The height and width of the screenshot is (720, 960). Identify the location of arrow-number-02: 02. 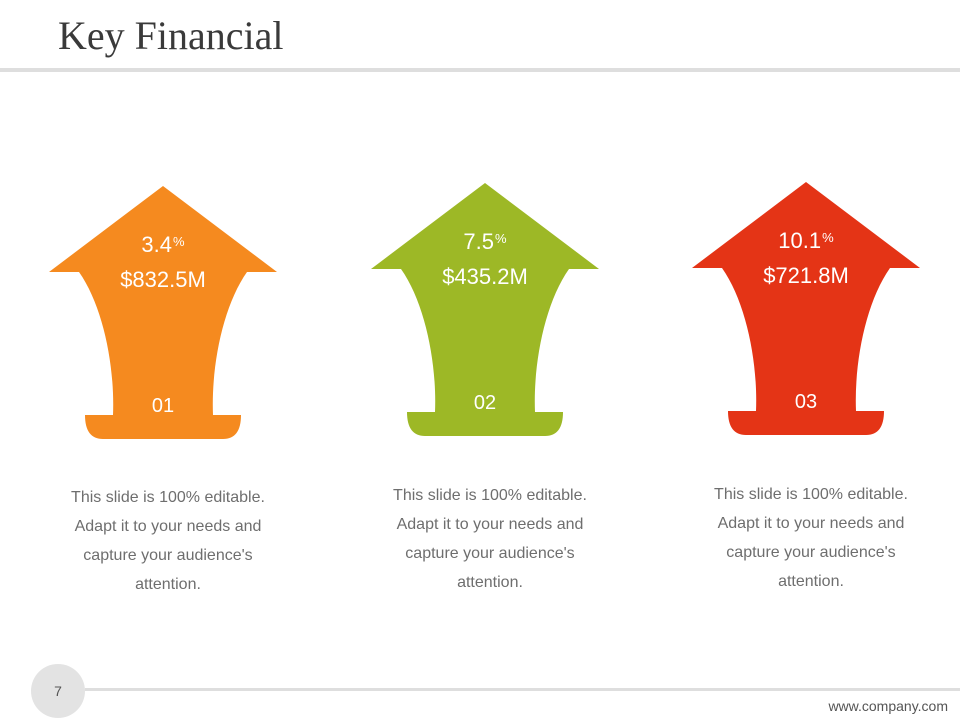
(485, 403).